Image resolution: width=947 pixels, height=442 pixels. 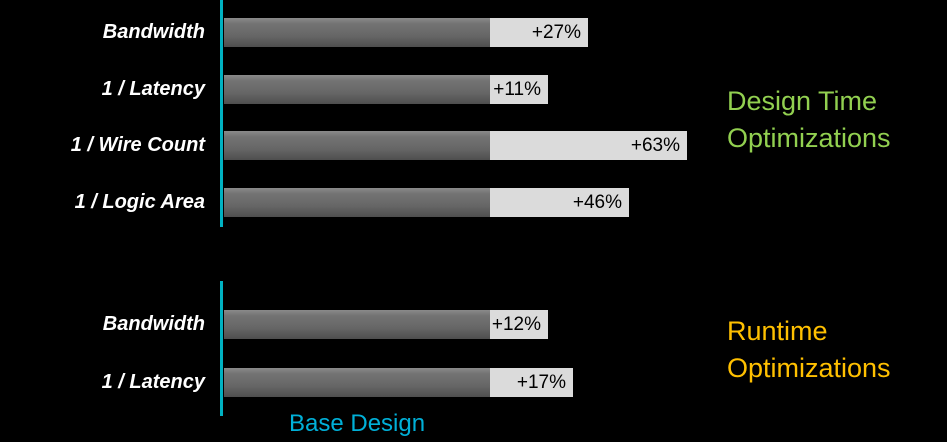 I want to click on bar-value-label: +46%, so click(x=597, y=202).